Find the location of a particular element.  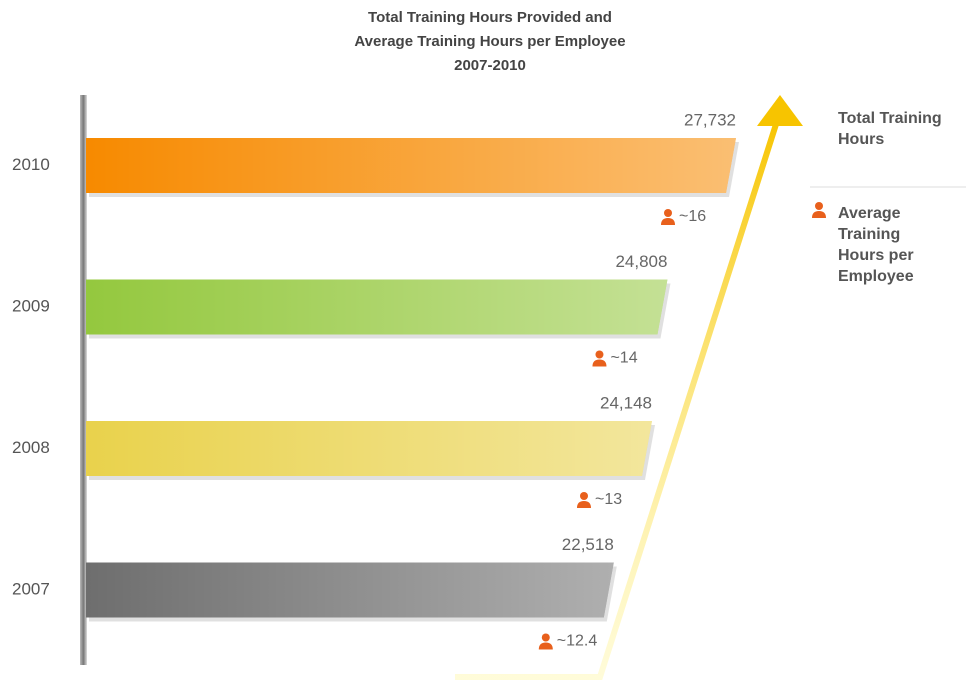

value-label: 24,148 is located at coordinates (626, 402).